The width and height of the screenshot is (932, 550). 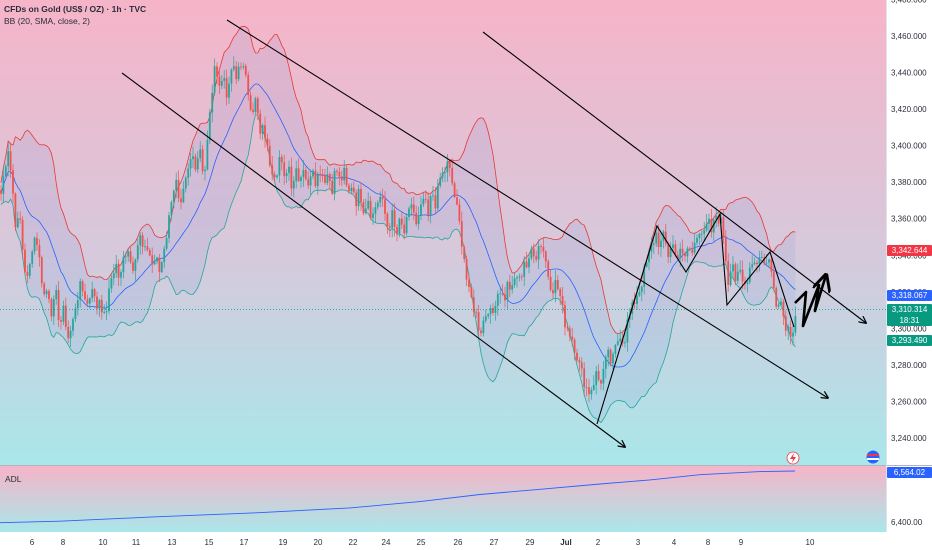 I want to click on zigzag-pattern, so click(x=695, y=318).